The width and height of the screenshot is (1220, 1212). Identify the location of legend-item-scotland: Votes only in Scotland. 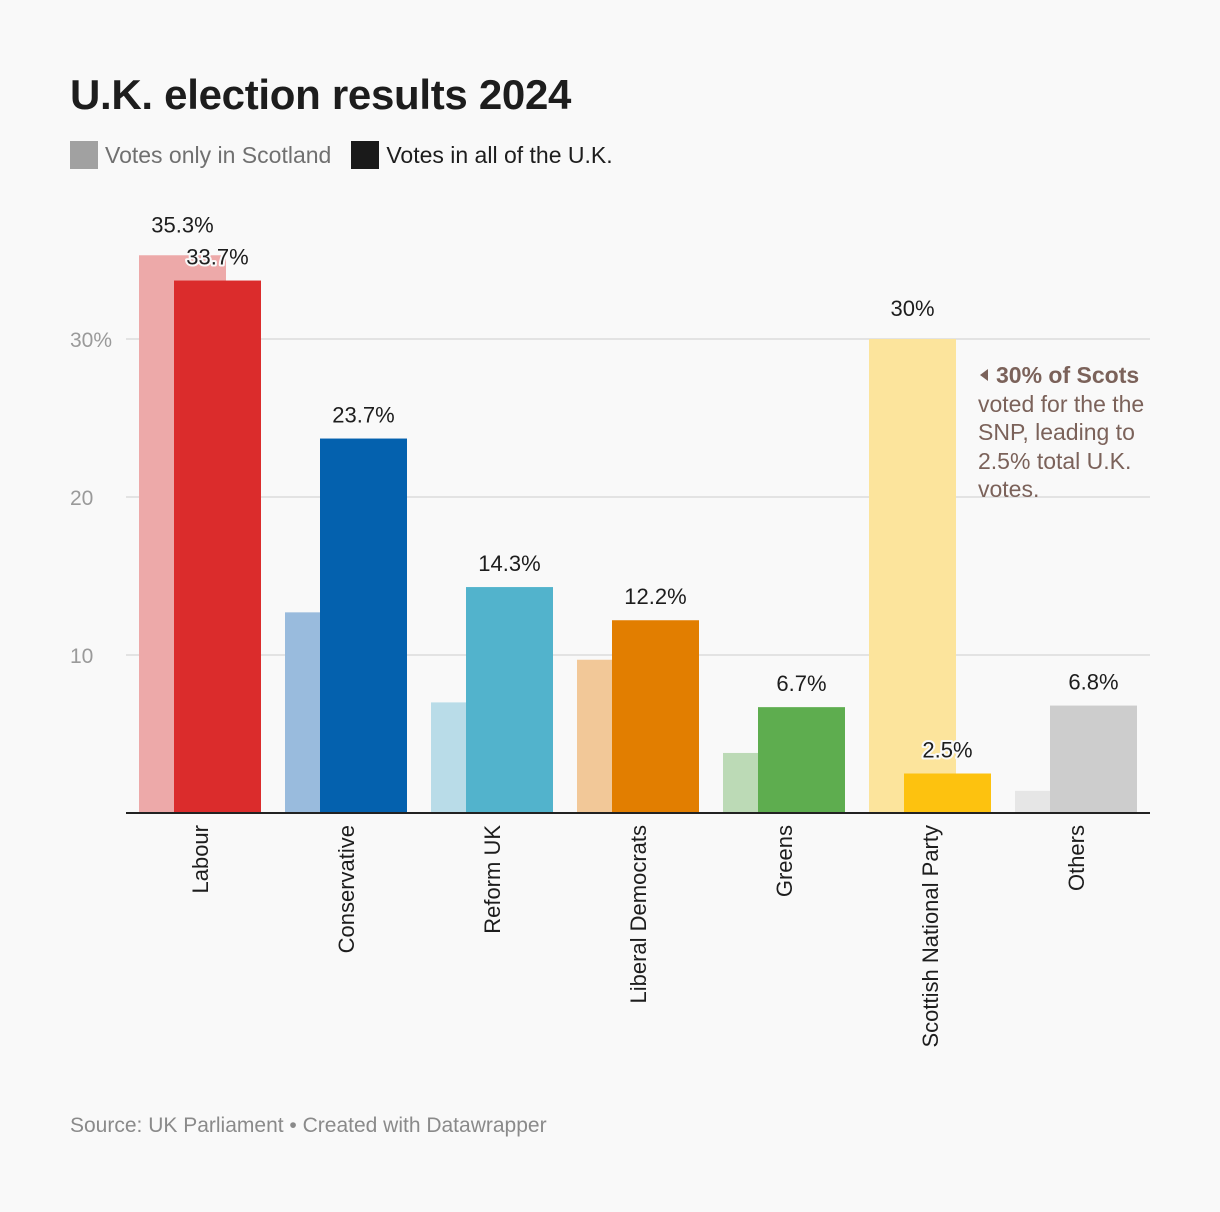
(200, 155).